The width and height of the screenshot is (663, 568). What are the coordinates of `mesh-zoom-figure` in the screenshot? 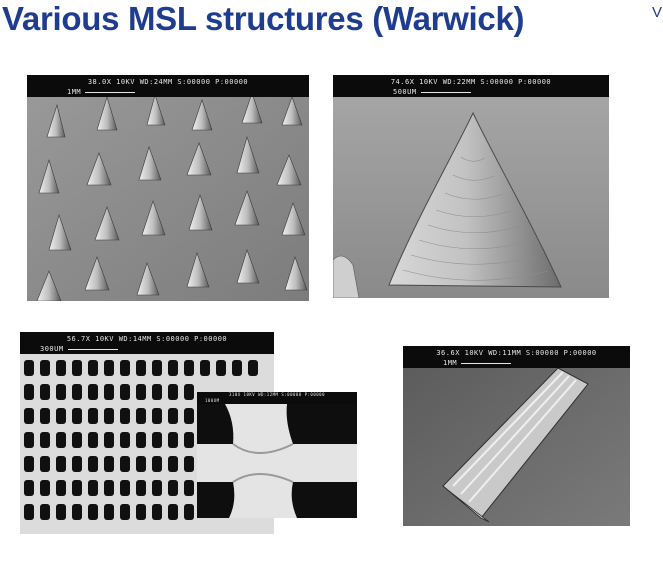 It's located at (277, 455).